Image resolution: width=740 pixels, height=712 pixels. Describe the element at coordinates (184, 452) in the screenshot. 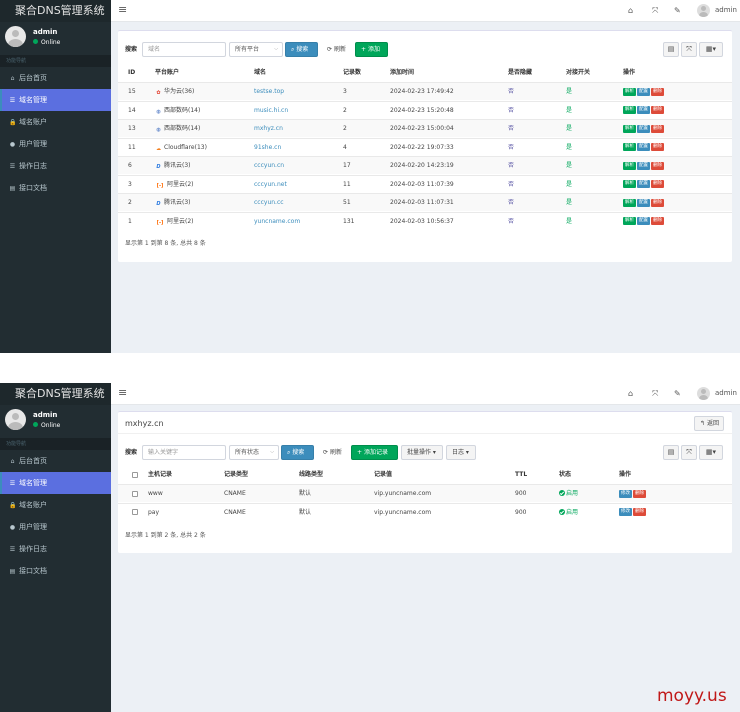

I see `keyword-search-input: 输入关键字` at that location.